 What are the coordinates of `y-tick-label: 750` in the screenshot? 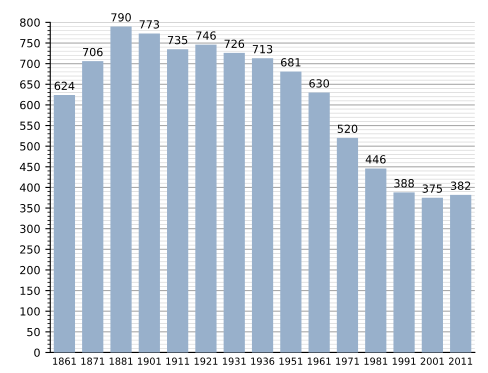 It's located at (30, 43).